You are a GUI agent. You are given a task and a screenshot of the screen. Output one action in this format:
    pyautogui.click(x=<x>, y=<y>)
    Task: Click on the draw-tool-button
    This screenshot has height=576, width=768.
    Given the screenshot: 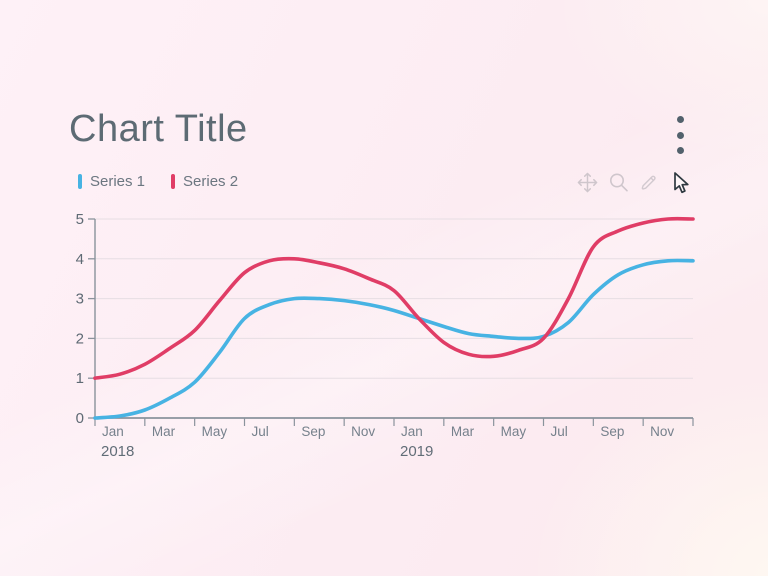 What is the action you would take?
    pyautogui.click(x=649, y=182)
    